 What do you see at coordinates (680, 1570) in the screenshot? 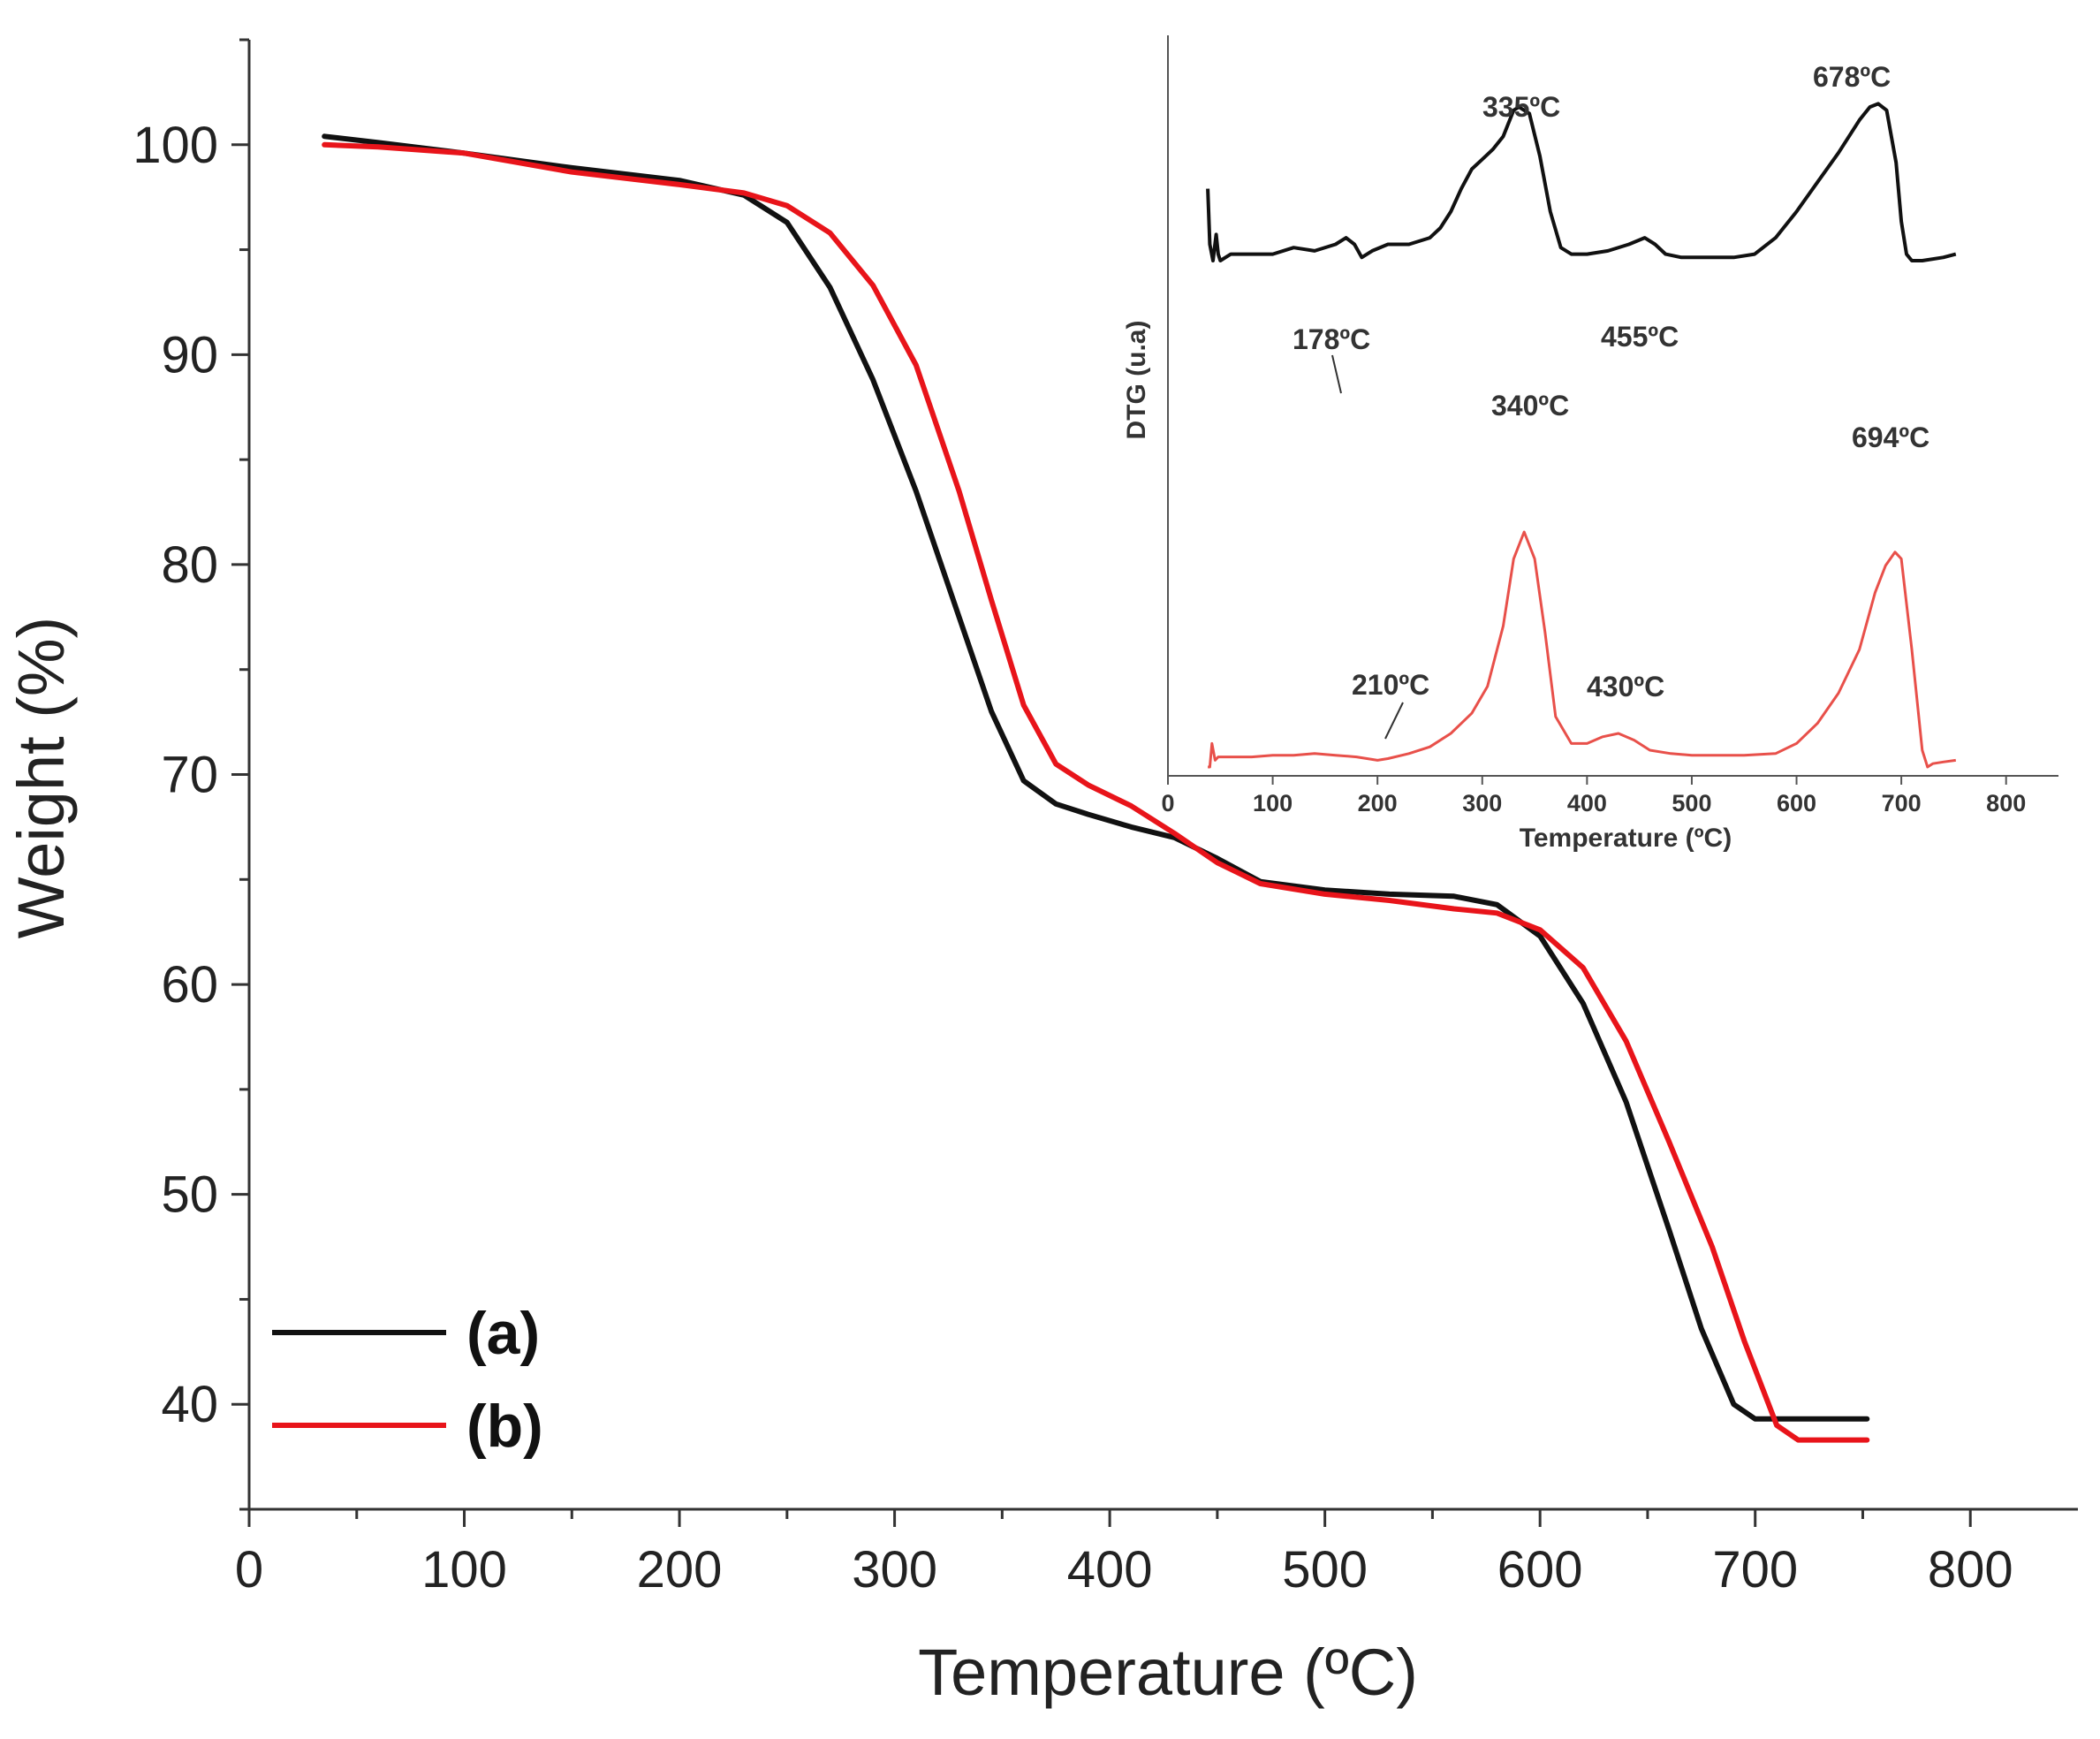
I see `x-tick-label: 200` at bounding box center [680, 1570].